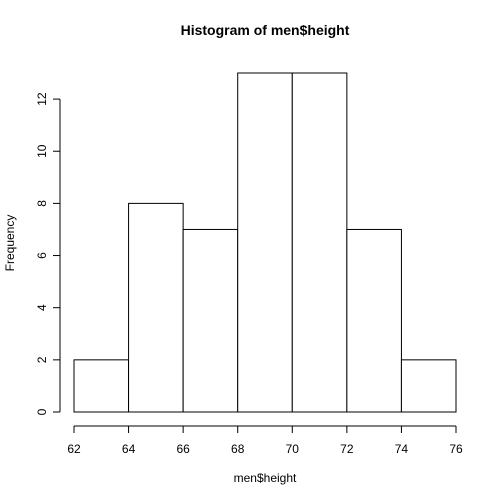  What do you see at coordinates (347, 449) in the screenshot?
I see `x-tick-label-72: 72` at bounding box center [347, 449].